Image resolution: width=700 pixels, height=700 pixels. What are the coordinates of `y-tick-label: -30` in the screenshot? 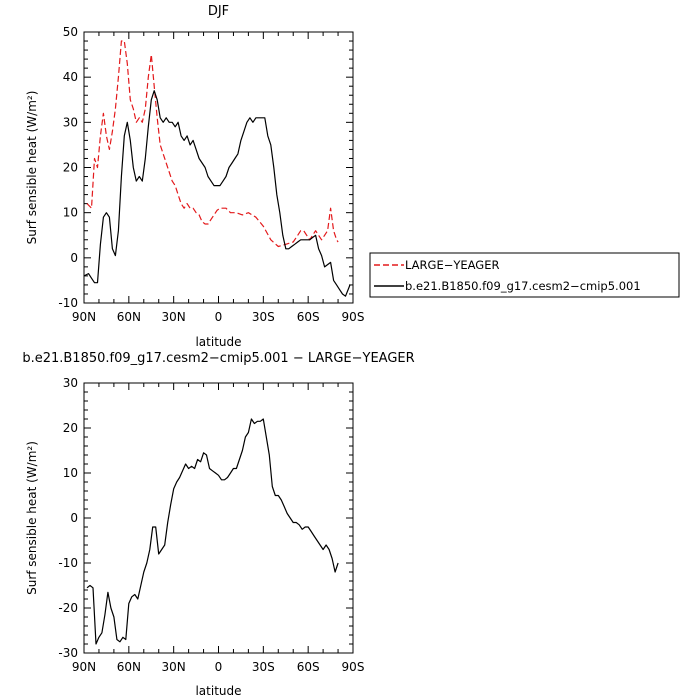 It's located at (68, 653).